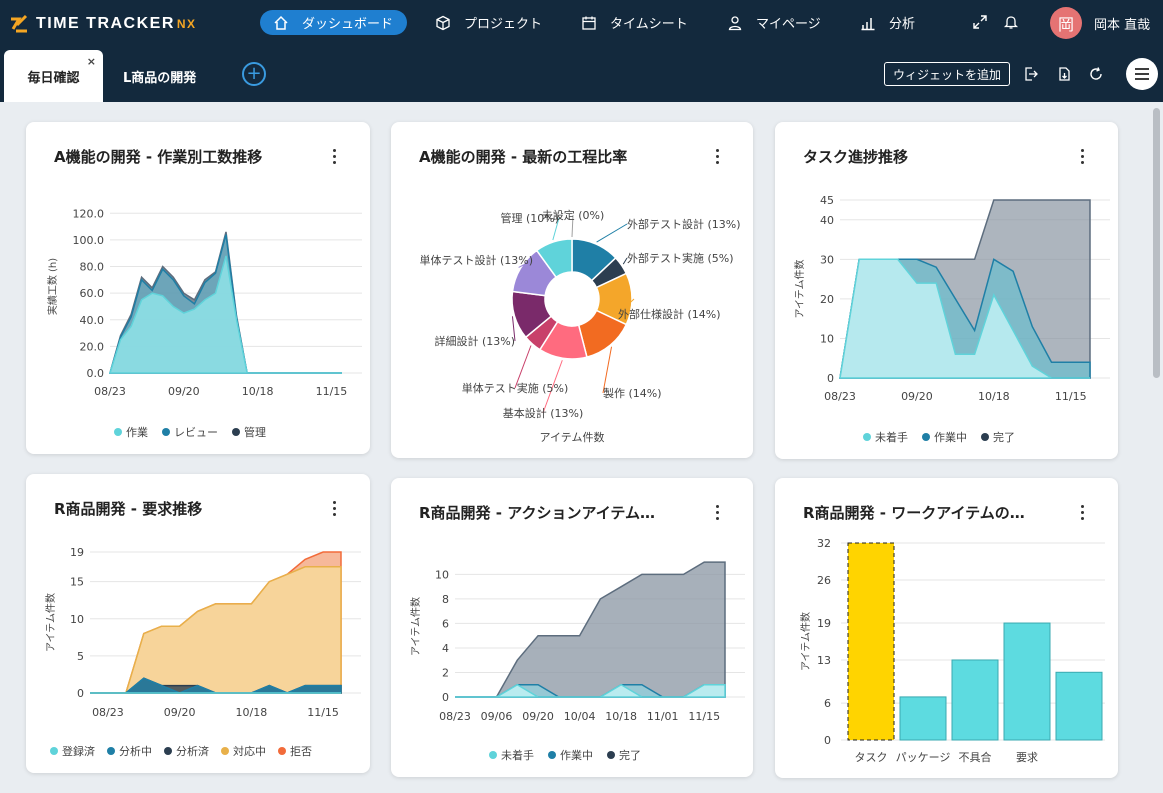 The height and width of the screenshot is (793, 1163). I want to click on close-icon: ×, so click(91, 61).